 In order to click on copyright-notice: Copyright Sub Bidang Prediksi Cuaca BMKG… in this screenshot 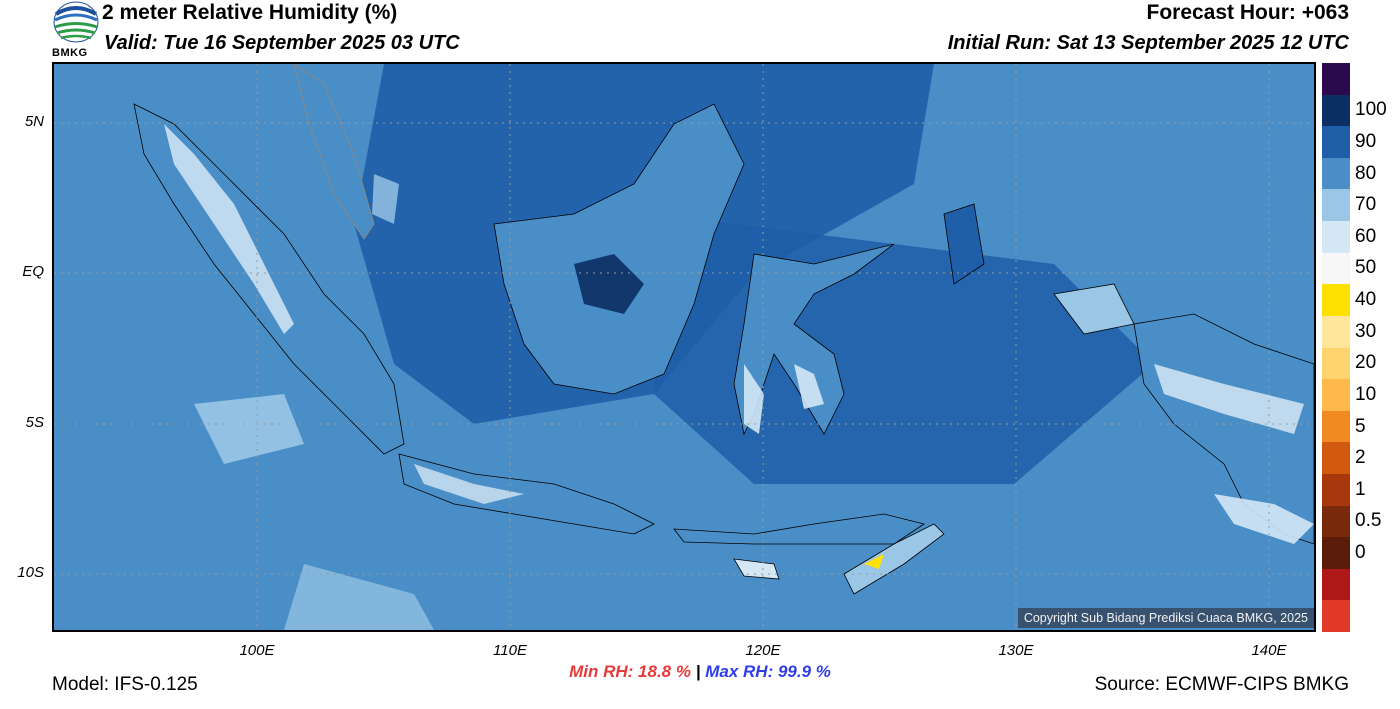, I will do `click(1165, 618)`.